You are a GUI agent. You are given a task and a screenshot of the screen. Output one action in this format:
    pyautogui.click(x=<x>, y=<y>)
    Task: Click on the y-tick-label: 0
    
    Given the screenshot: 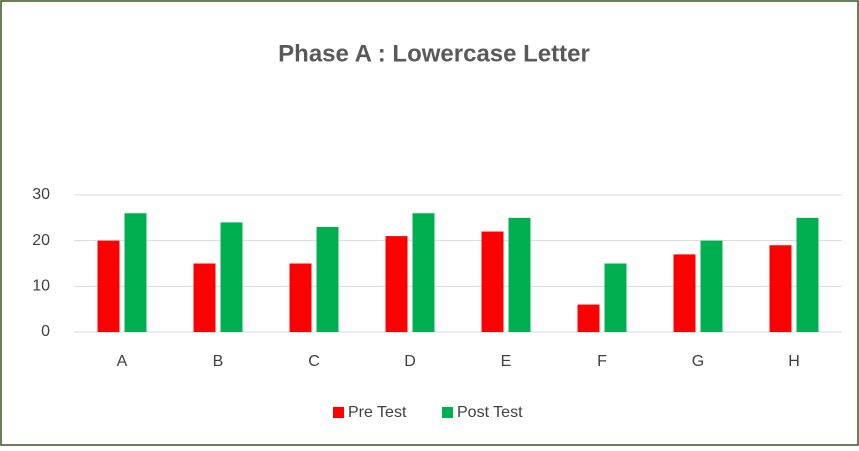 What is the action you would take?
    pyautogui.click(x=45, y=331)
    